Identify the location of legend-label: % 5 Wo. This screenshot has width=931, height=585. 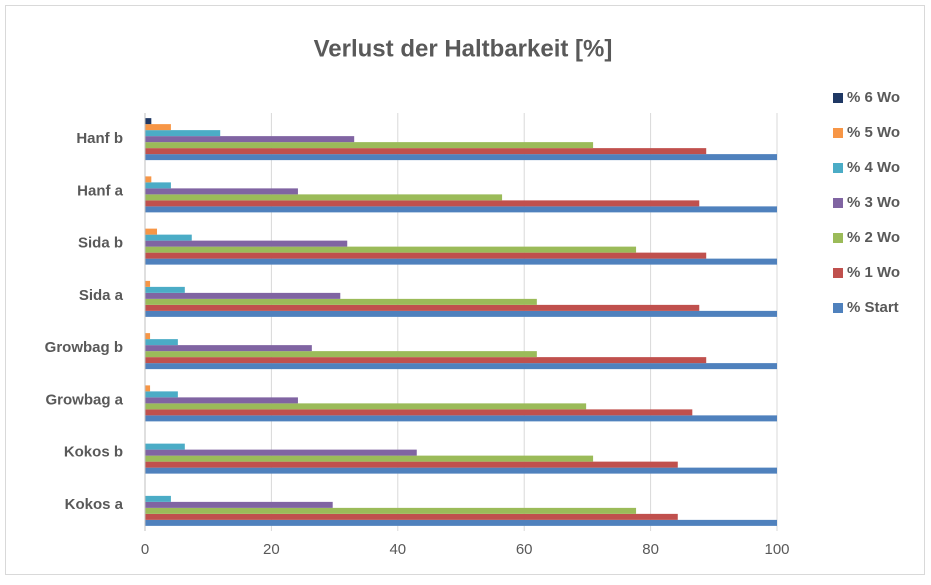
(873, 132).